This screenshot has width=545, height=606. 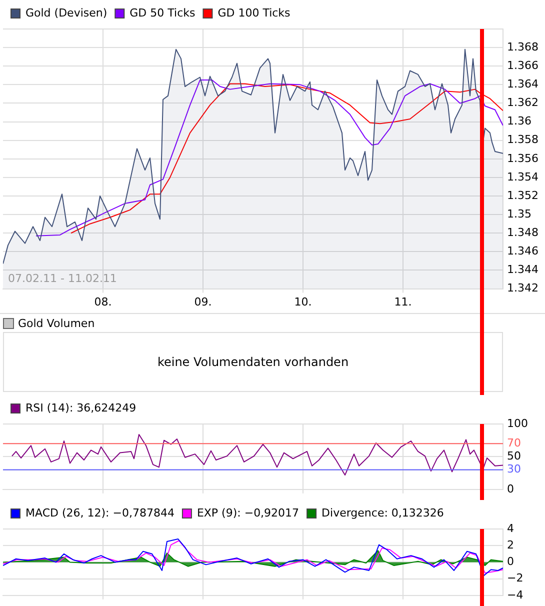 I want to click on legend-label: Gold (Devisen), so click(x=67, y=13).